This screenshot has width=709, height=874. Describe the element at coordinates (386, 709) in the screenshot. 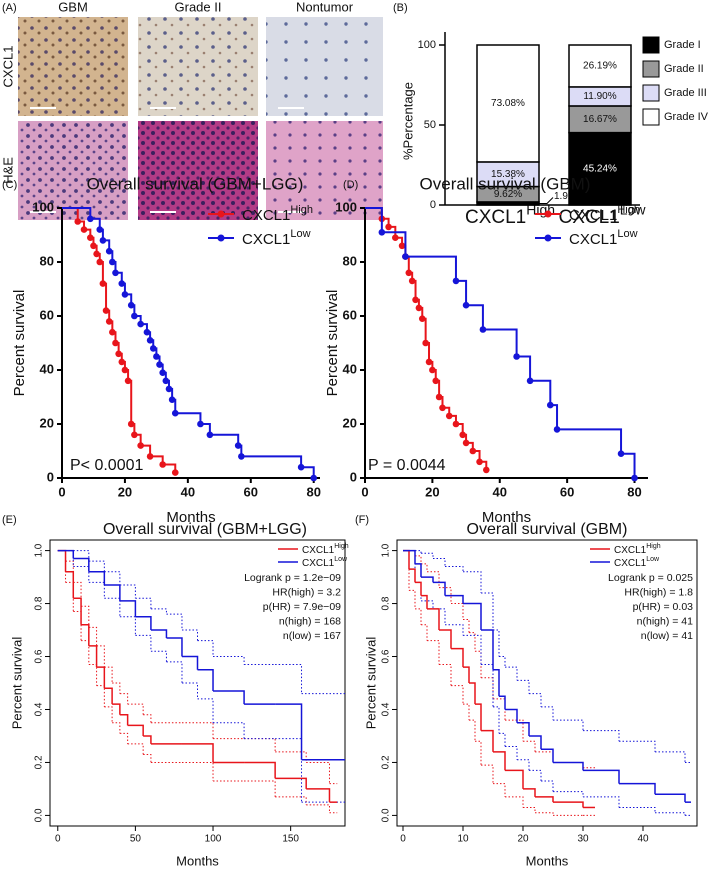

I see `y-tick-label: 0.4` at that location.